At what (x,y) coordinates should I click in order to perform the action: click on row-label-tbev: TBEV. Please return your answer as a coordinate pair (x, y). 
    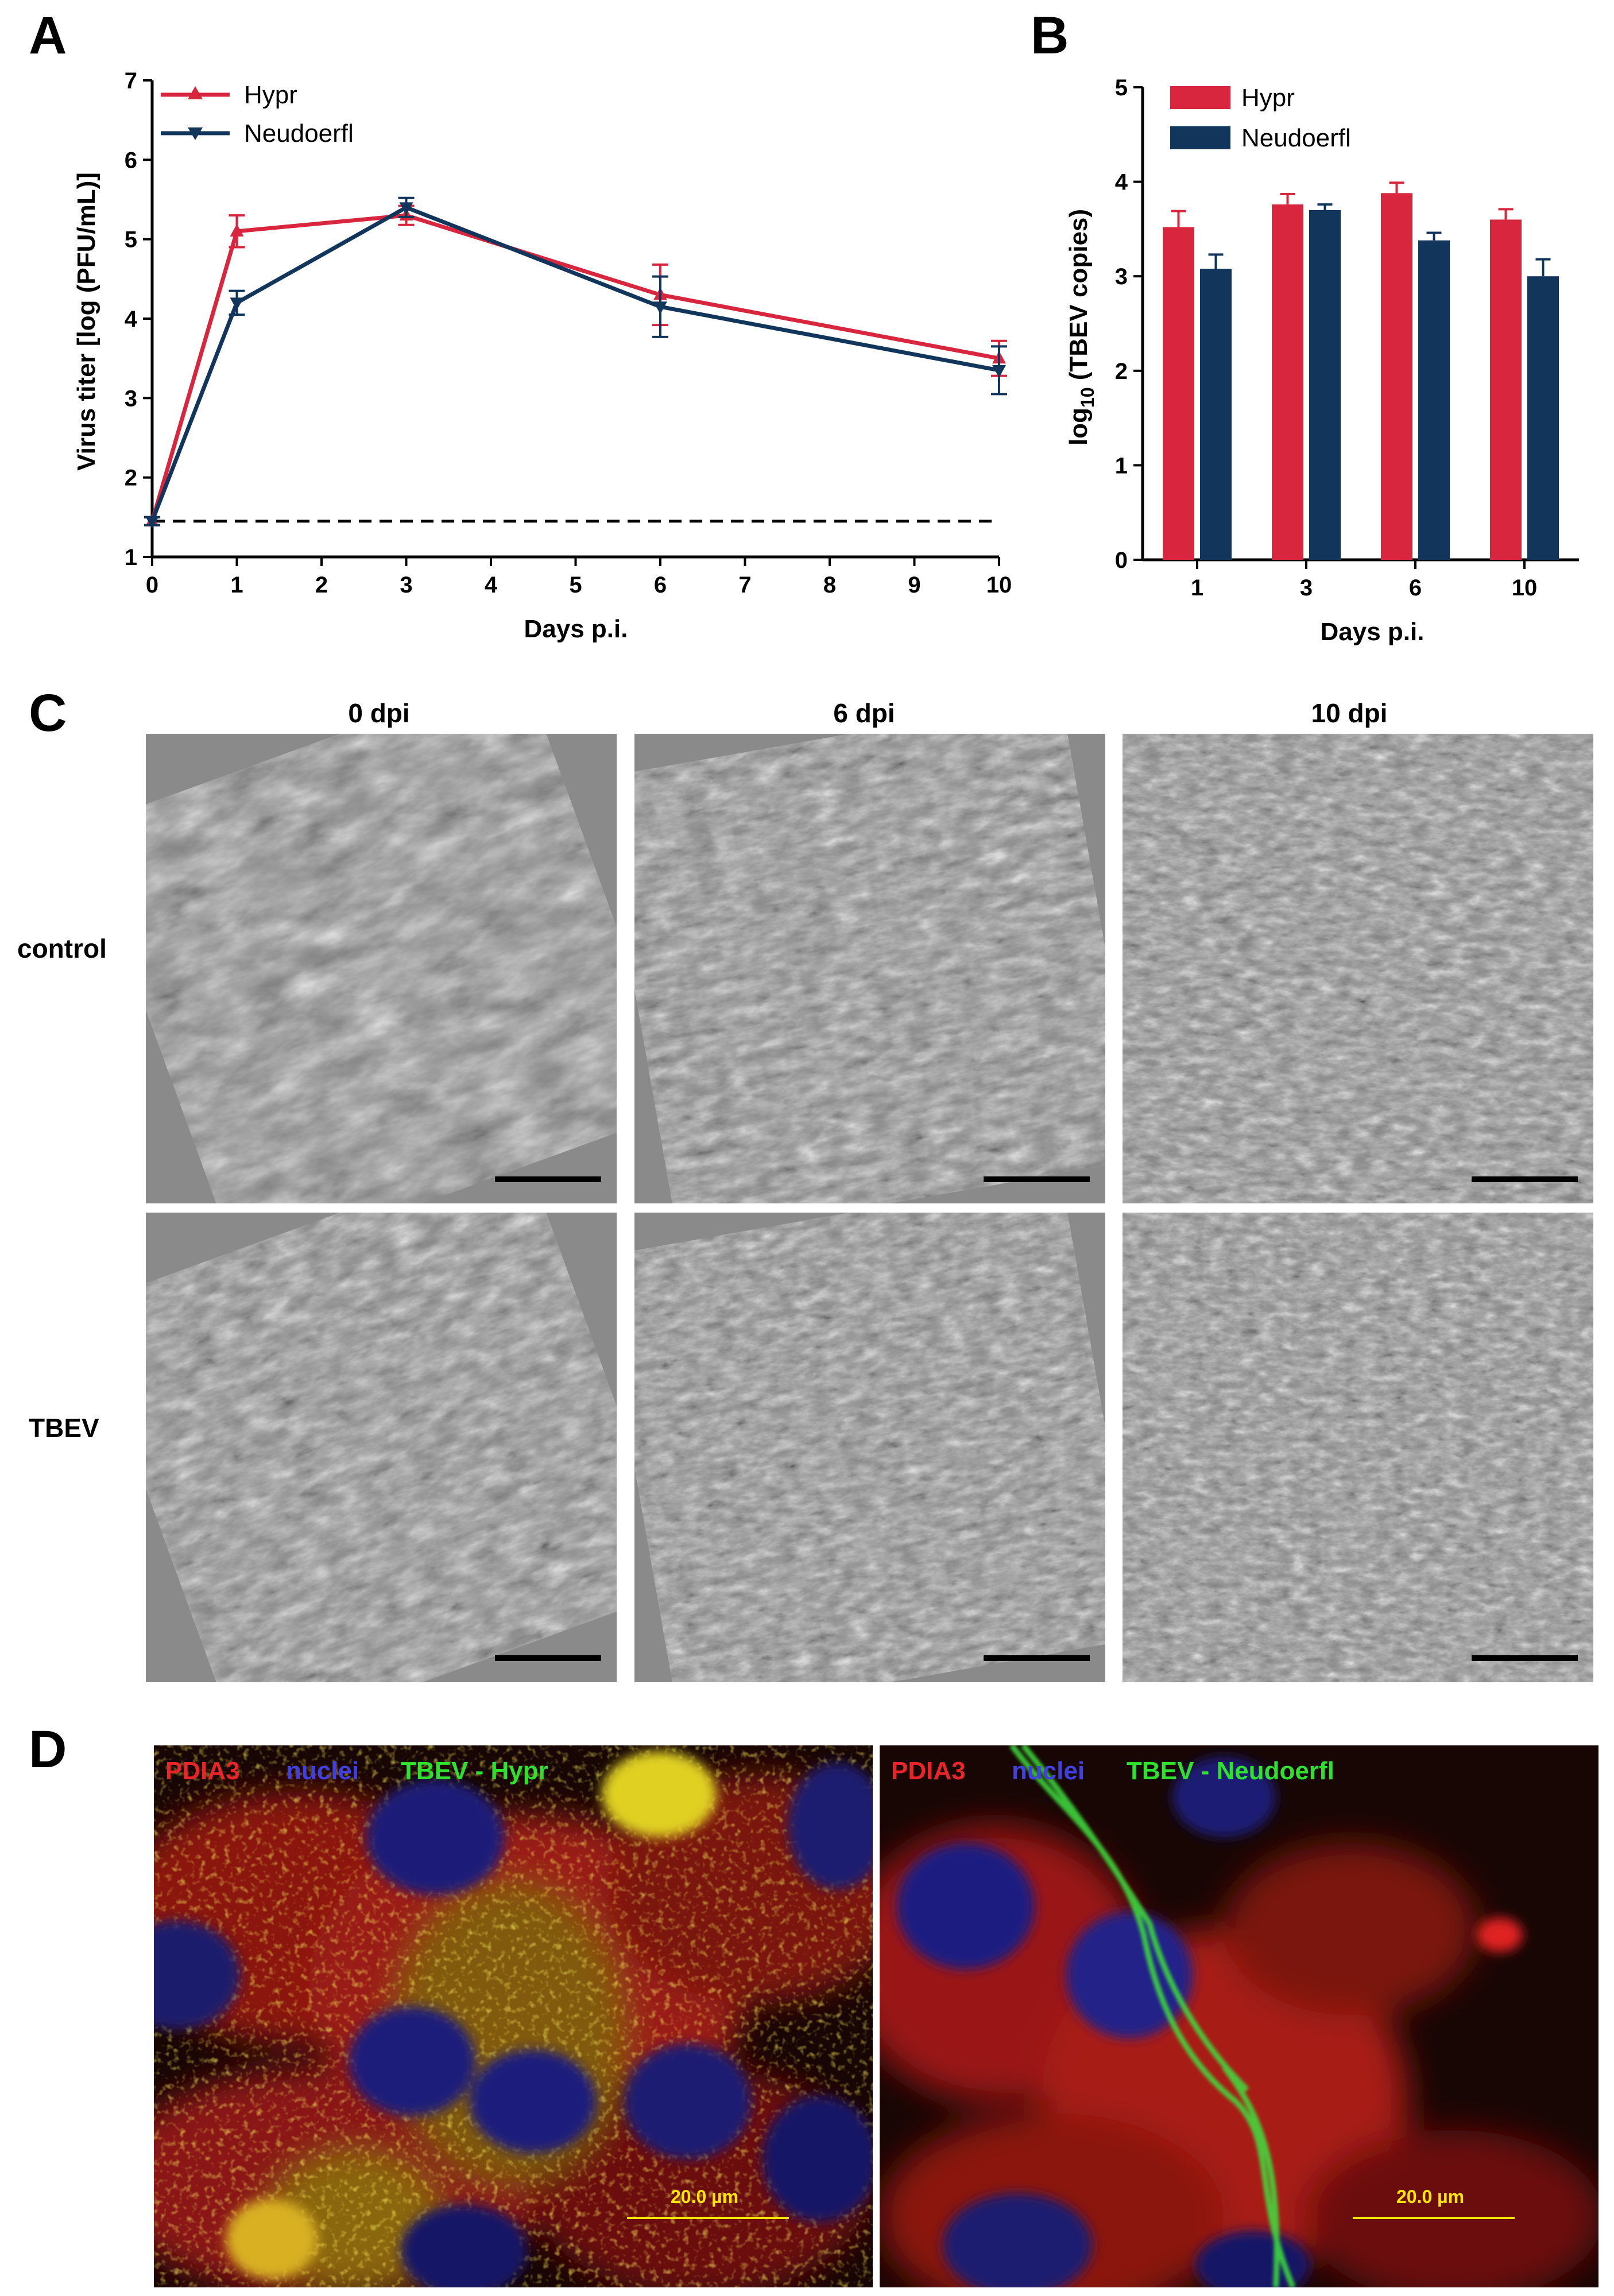
    Looking at the image, I should click on (64, 1428).